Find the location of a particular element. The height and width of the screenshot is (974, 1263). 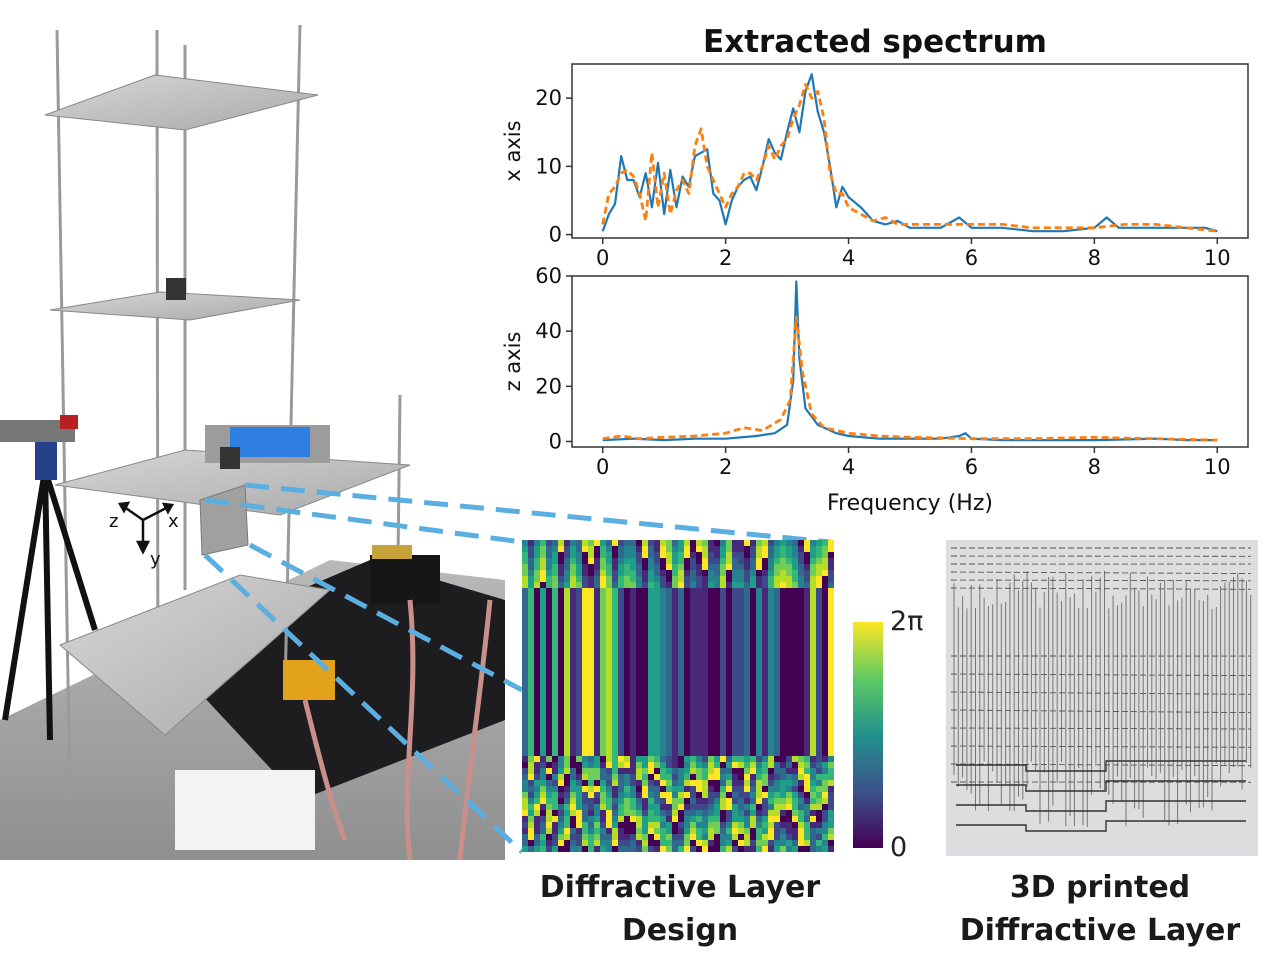

chart-x-axis: 0 2 4 6 8 10 0 10 20 x axis is located at coordinates (875, 166).